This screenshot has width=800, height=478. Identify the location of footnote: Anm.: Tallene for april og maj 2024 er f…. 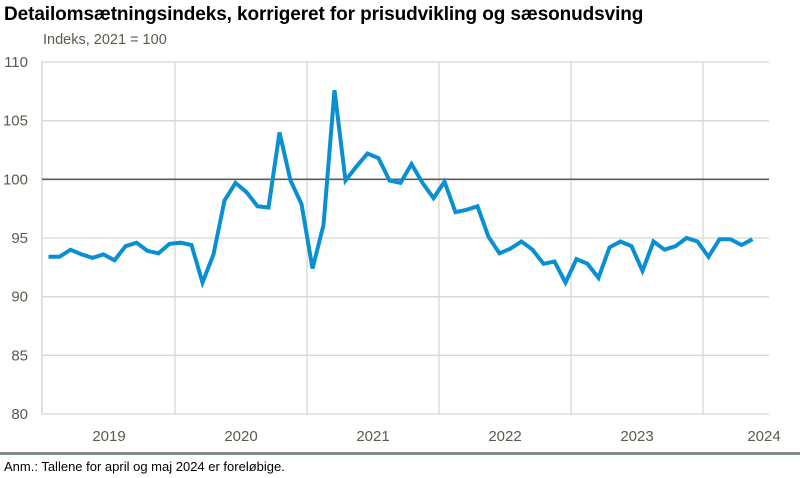
(144, 466).